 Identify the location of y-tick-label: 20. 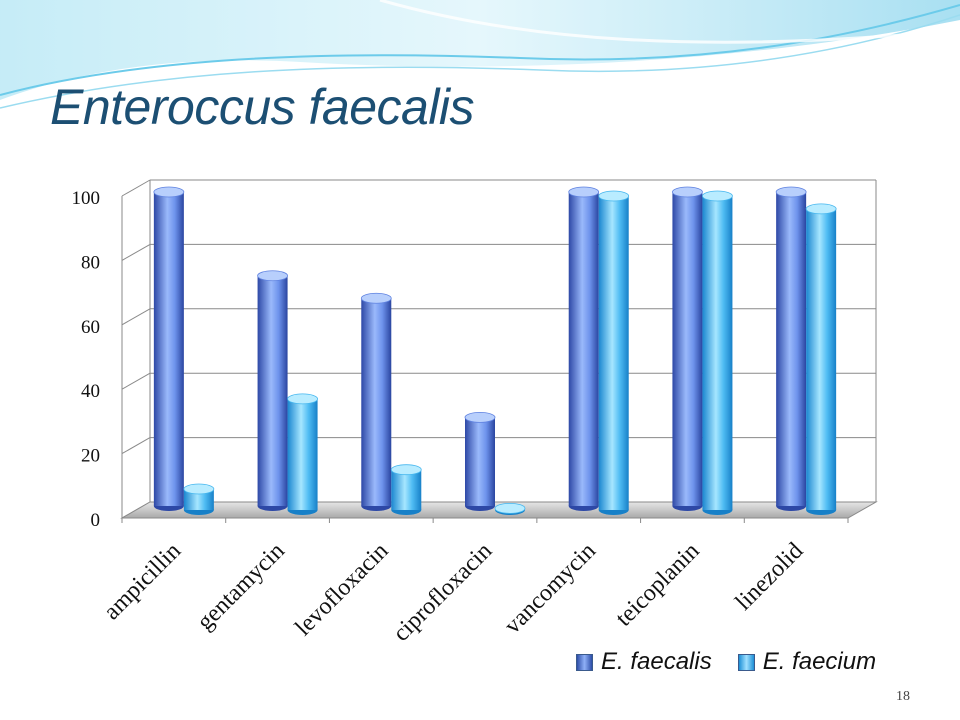
(90, 456).